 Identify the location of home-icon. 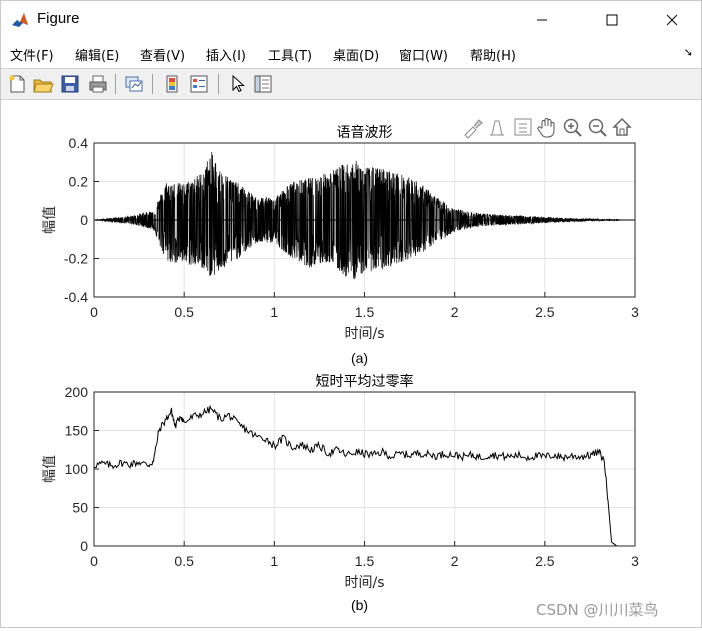
(622, 126).